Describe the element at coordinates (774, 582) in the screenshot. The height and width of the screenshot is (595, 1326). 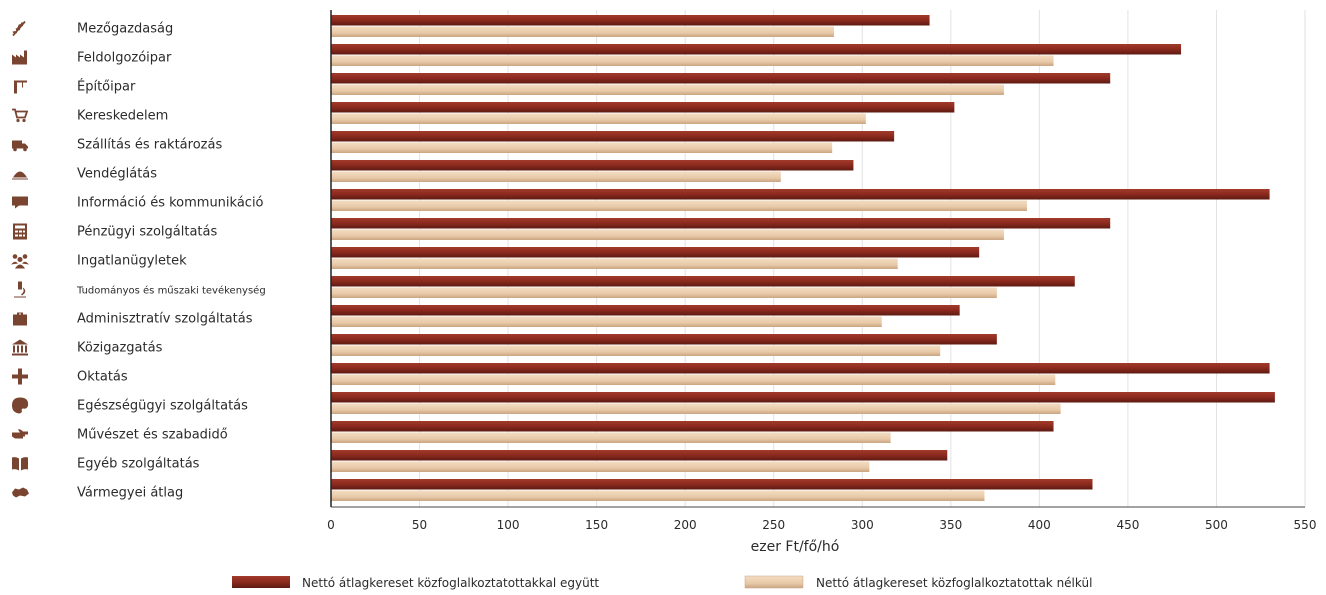
I see `legend-swatch-without-public-workers` at that location.